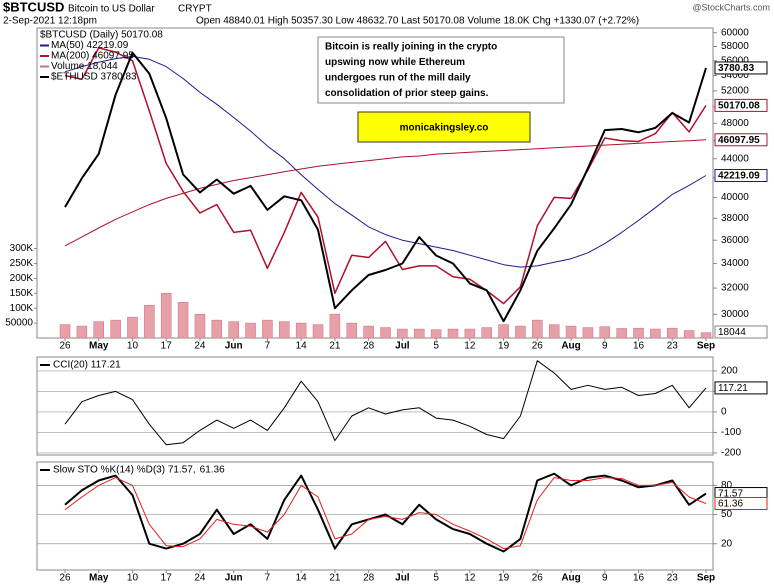  I want to click on x-tick-label: May, so click(99, 346).